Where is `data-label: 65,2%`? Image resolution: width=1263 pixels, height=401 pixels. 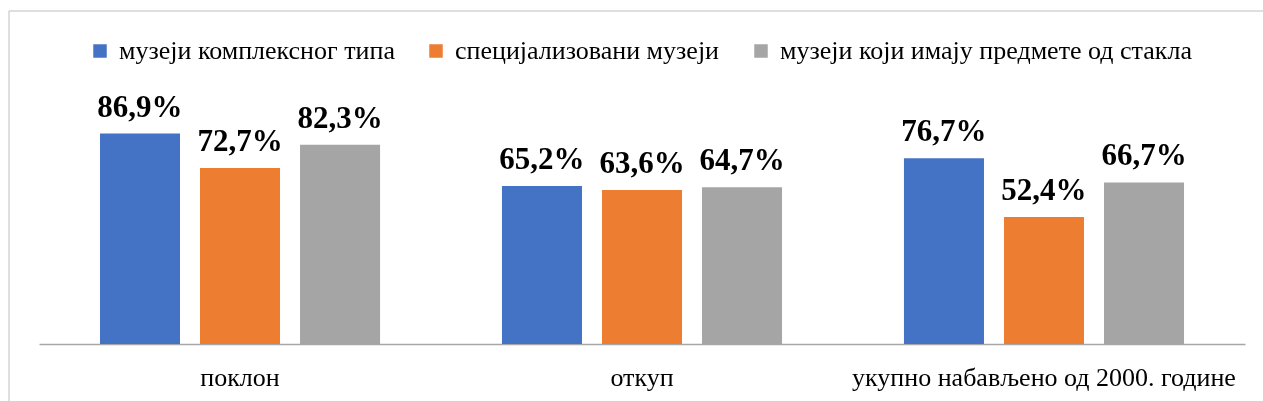 data-label: 65,2% is located at coordinates (542, 159).